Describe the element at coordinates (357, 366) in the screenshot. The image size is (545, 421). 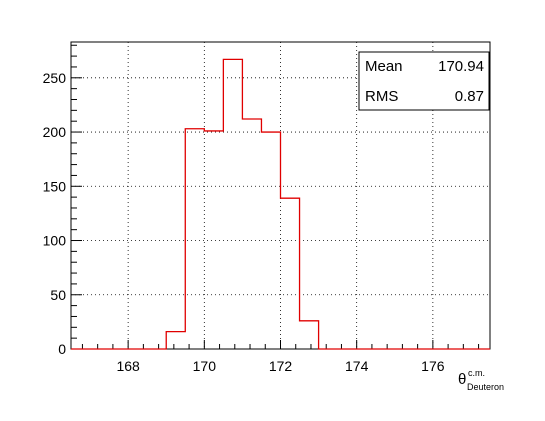
I see `x-tick-label: 174` at that location.